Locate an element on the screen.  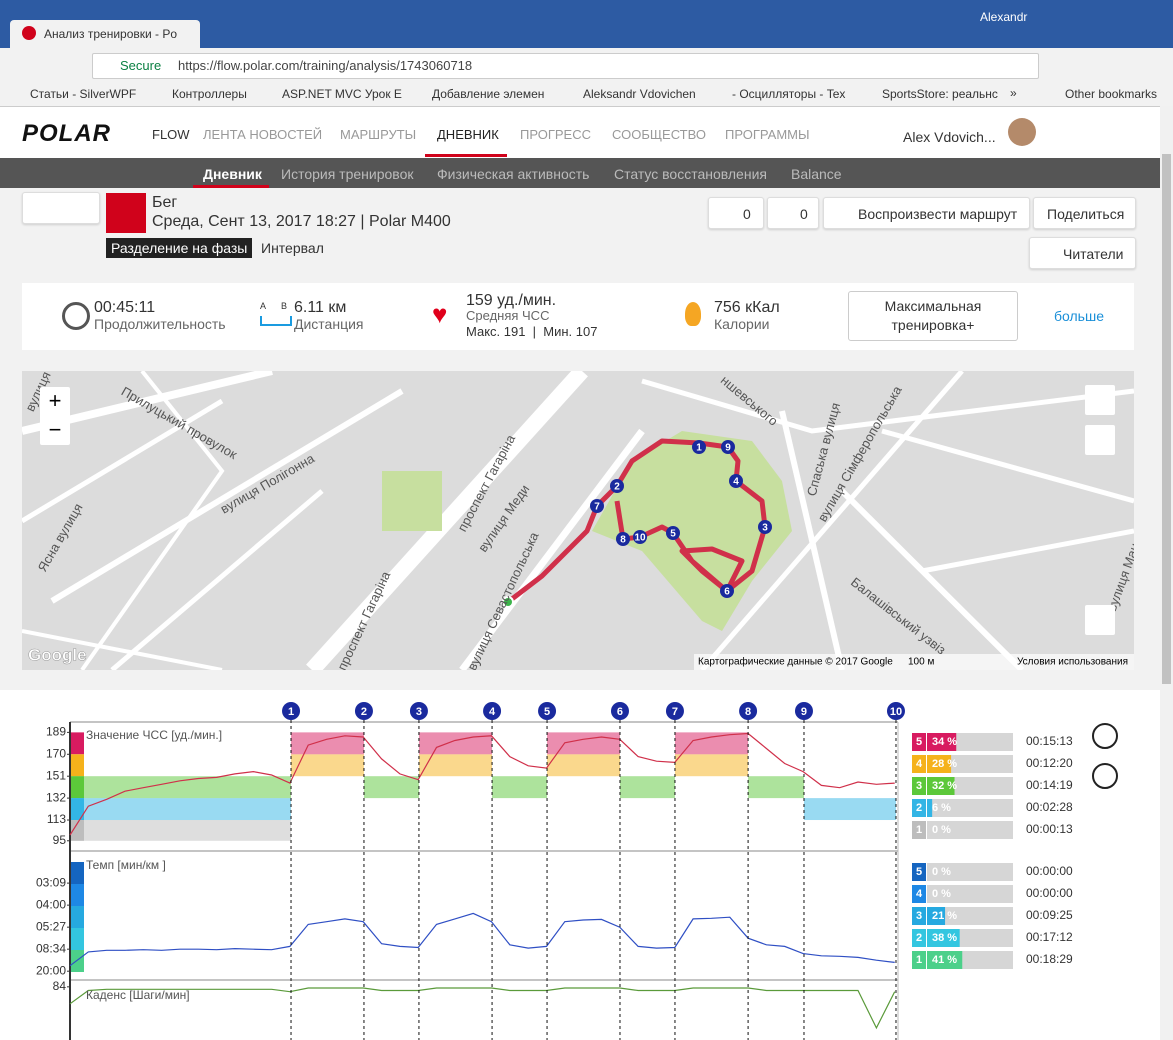
more-link: больше is located at coordinates (1079, 316).